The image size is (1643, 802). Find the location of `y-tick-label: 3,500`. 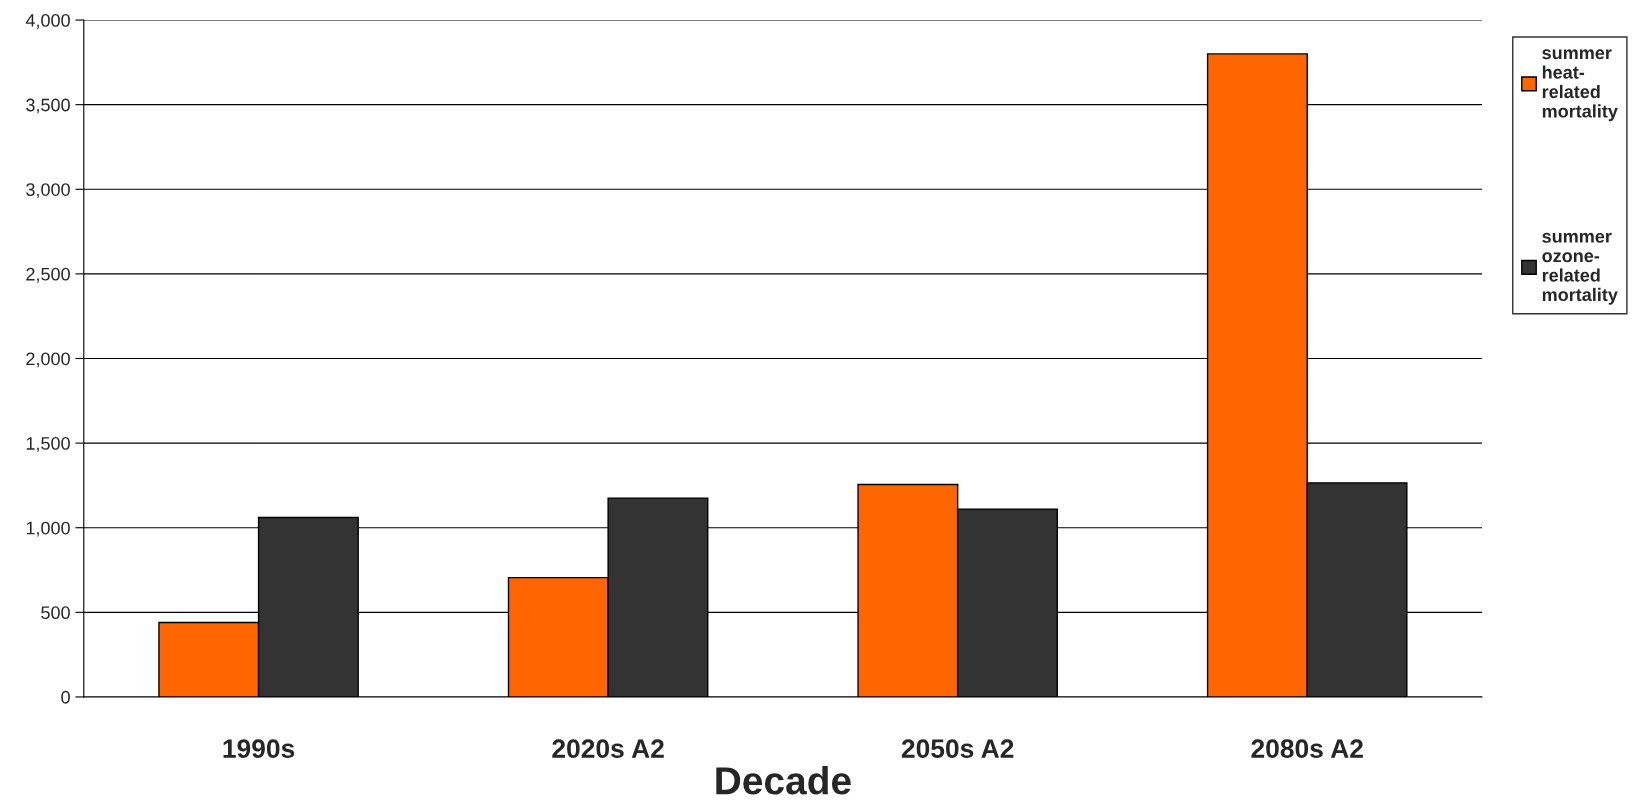

y-tick-label: 3,500 is located at coordinates (48, 106).